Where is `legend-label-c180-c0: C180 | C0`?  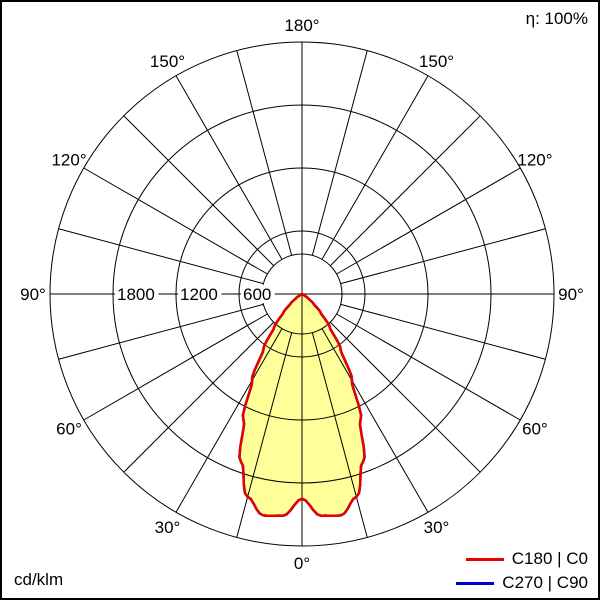
legend-label-c180-c0: C180 | C0 is located at coordinates (549, 558).